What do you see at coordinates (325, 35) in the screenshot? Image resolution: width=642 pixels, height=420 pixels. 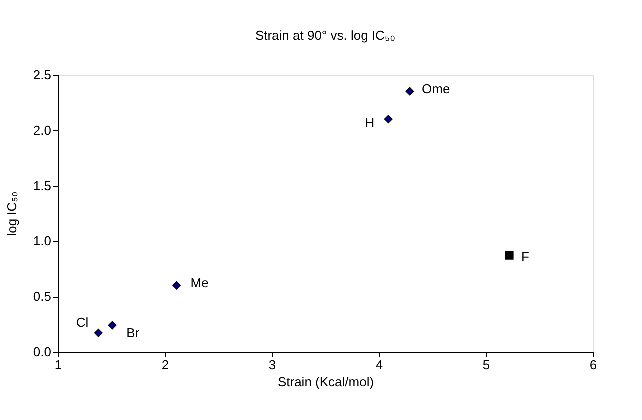 I see `chart-title: Strain at 90° vs. log IC₅₀` at bounding box center [325, 35].